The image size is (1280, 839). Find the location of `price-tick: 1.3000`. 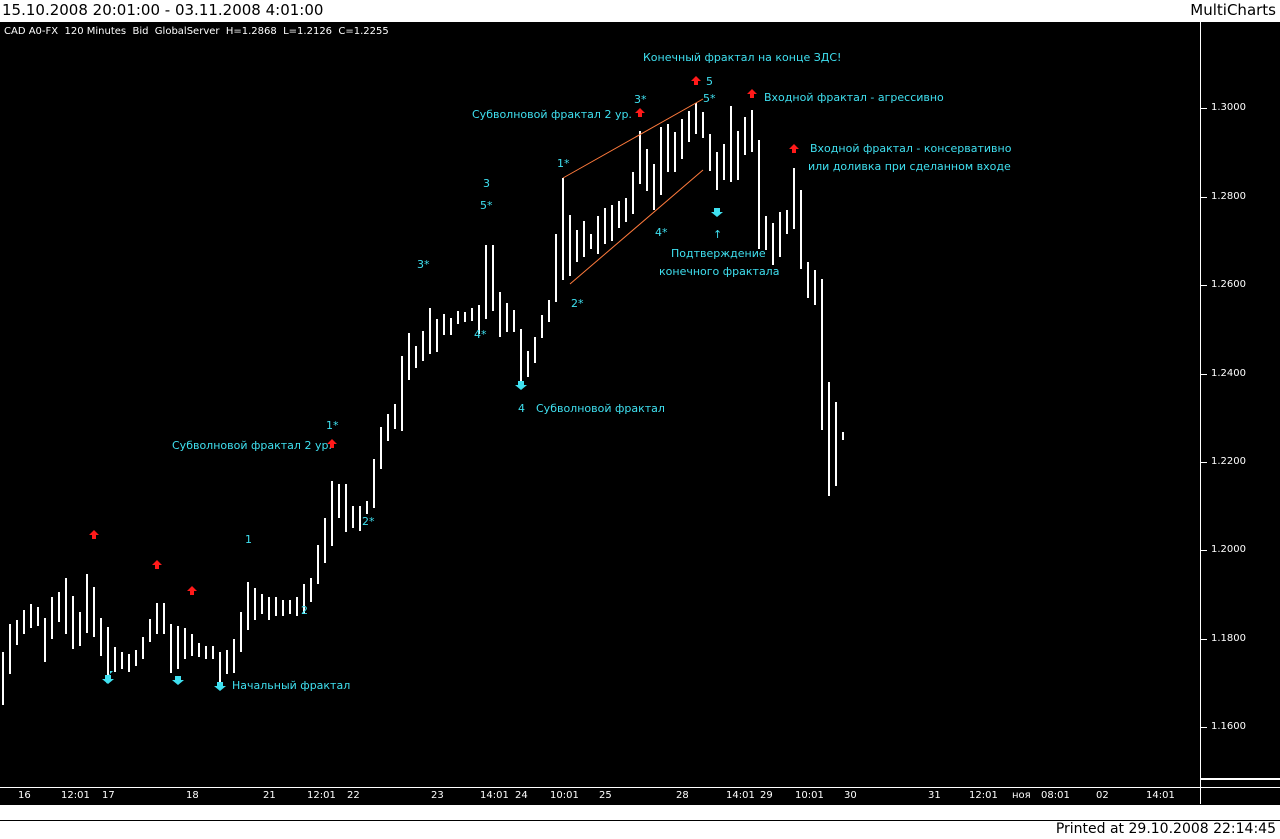

price-tick: 1.3000 is located at coordinates (1223, 107).